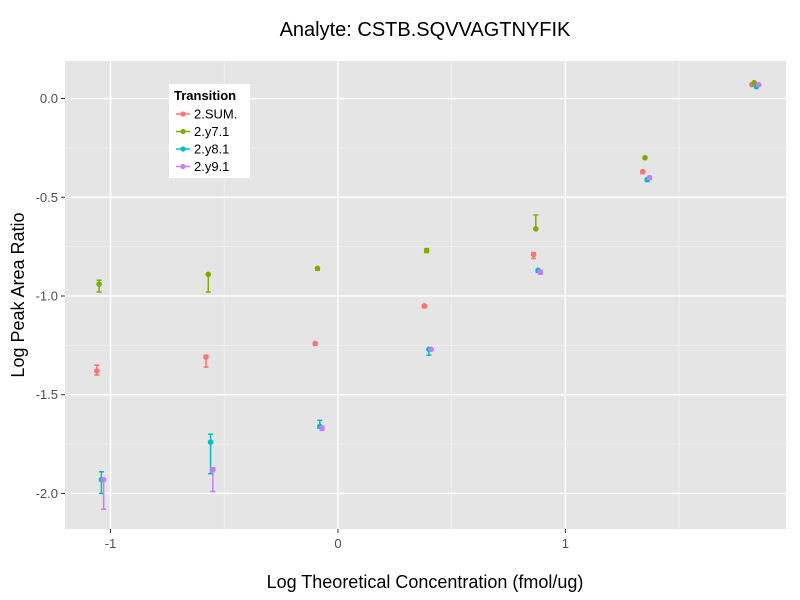  I want to click on y-tick-label: -1.0, so click(47, 295).